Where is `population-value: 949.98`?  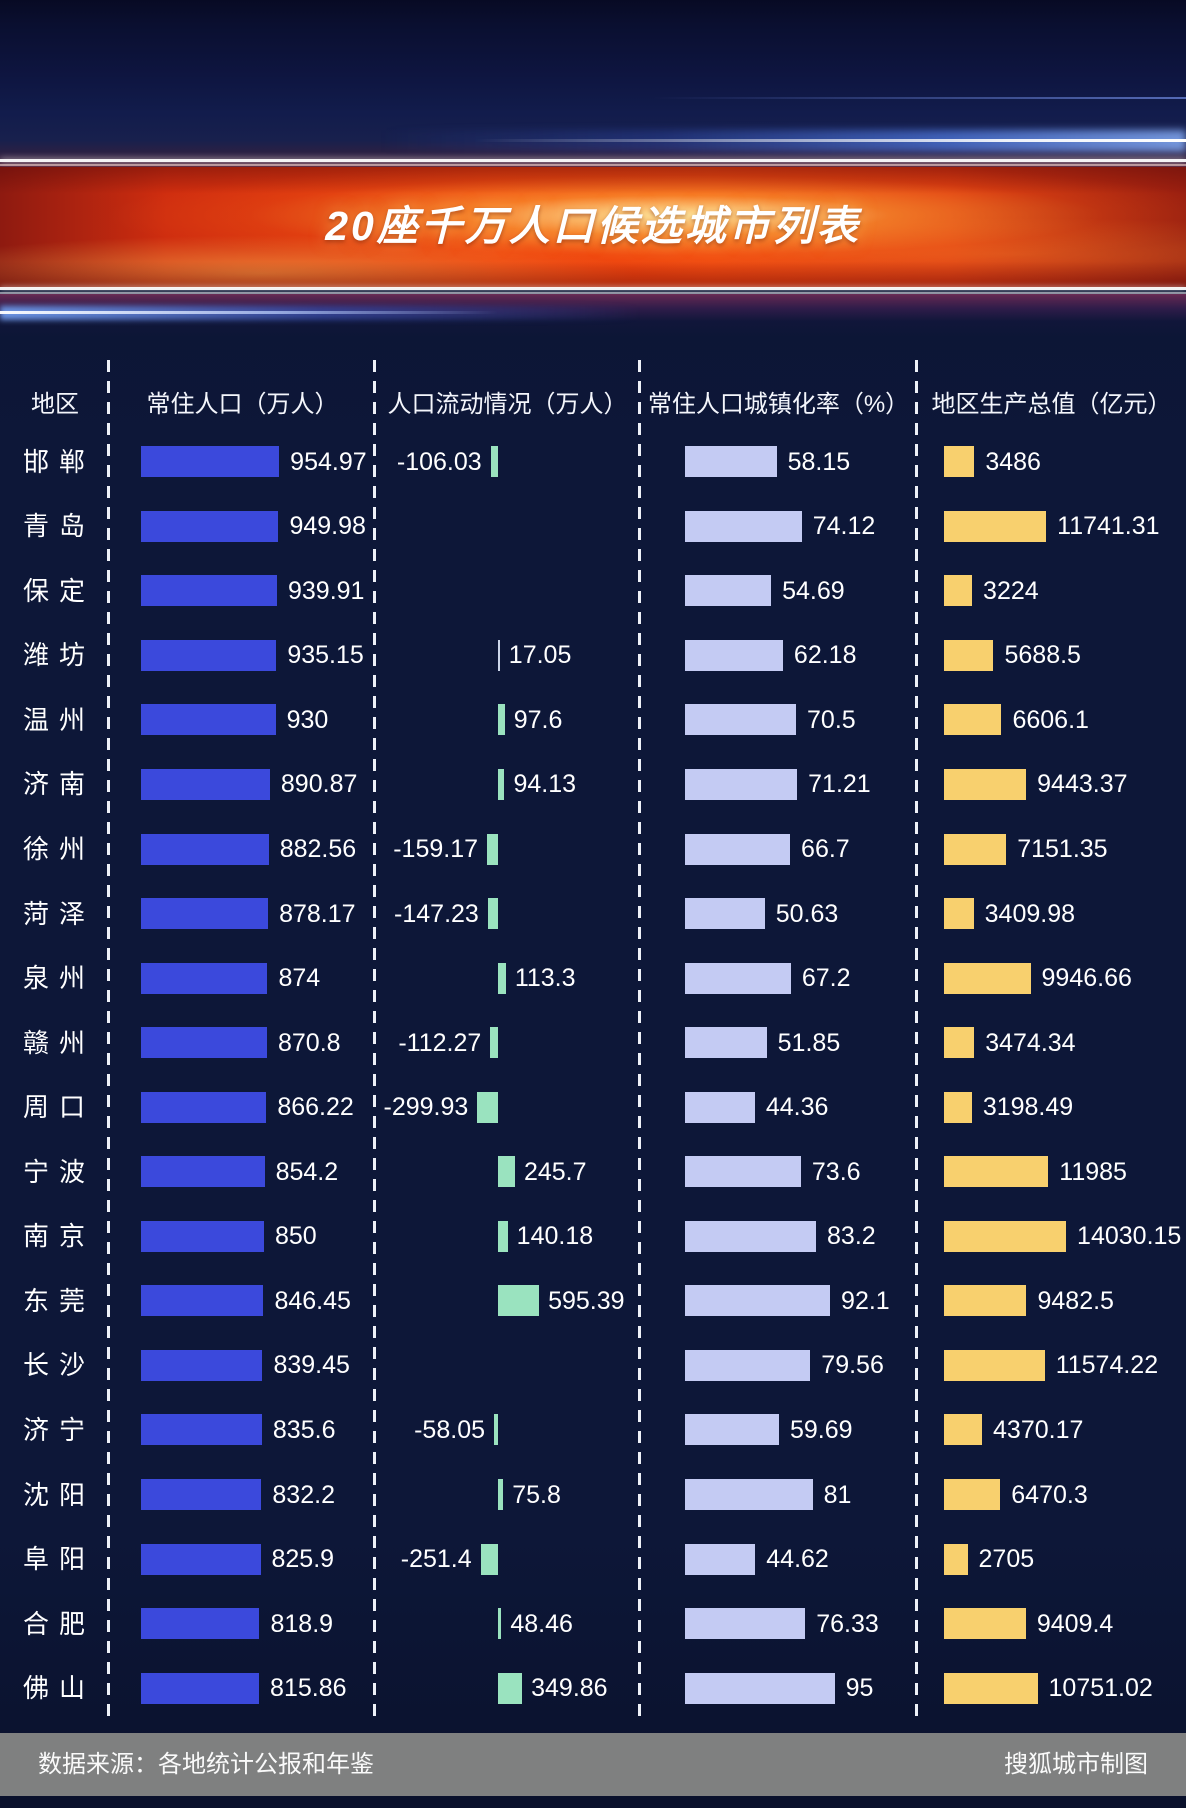
population-value: 949.98 is located at coordinates (327, 526).